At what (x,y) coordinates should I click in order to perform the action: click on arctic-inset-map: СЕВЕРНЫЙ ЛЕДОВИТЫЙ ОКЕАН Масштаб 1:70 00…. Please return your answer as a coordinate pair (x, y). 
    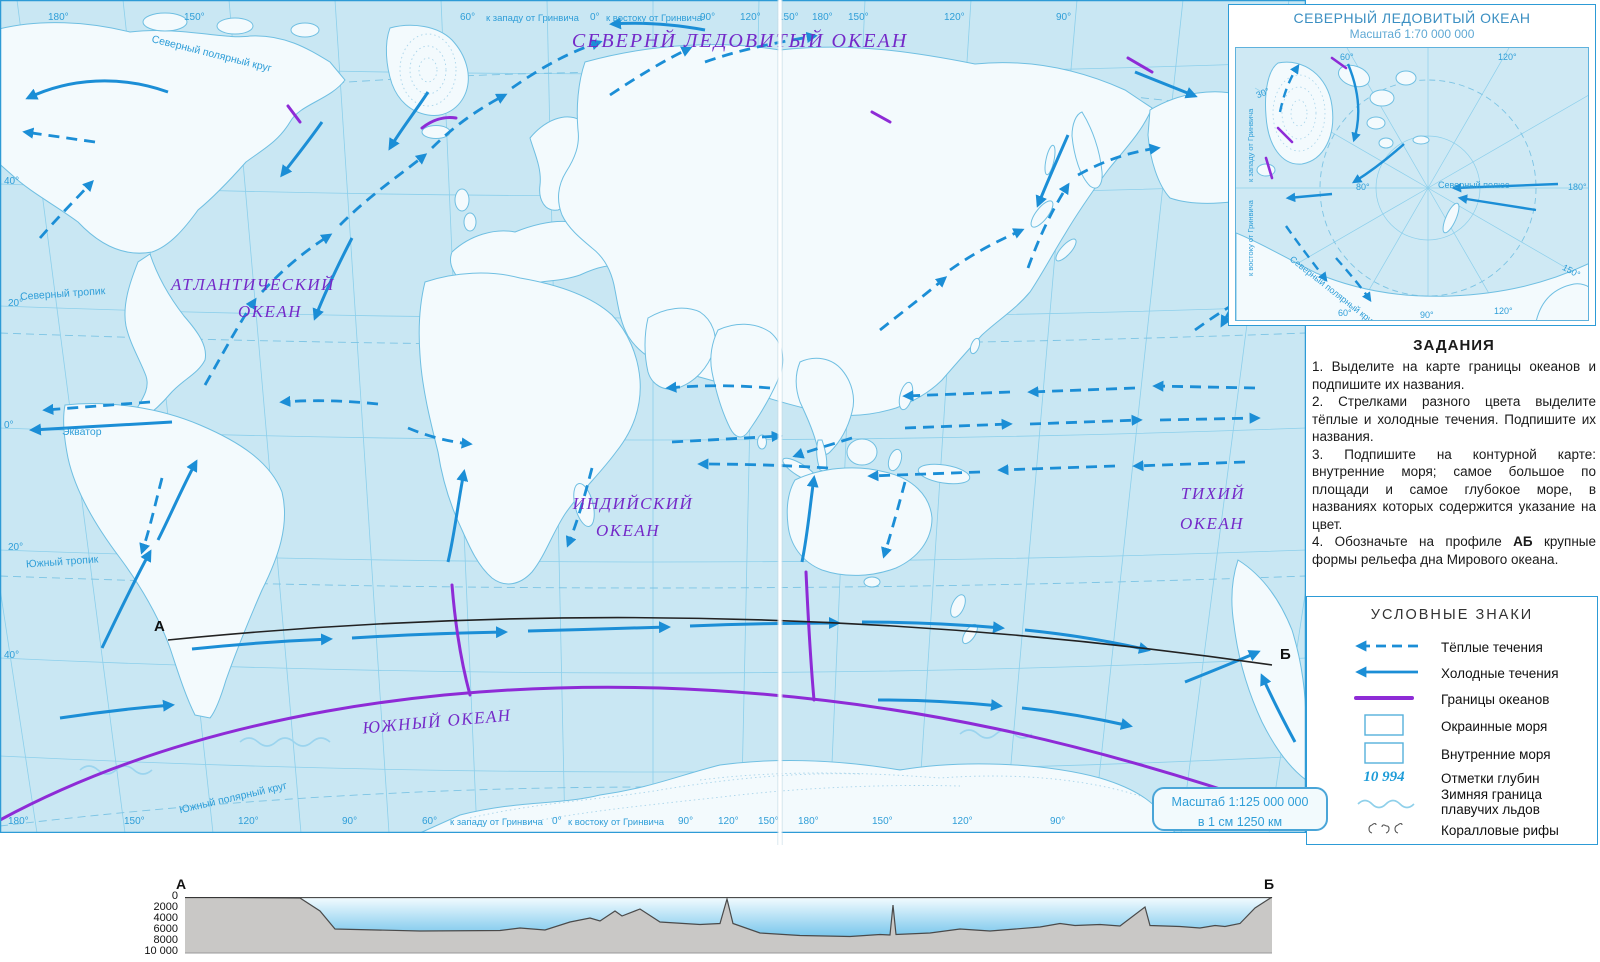
    Looking at the image, I should click on (1412, 165).